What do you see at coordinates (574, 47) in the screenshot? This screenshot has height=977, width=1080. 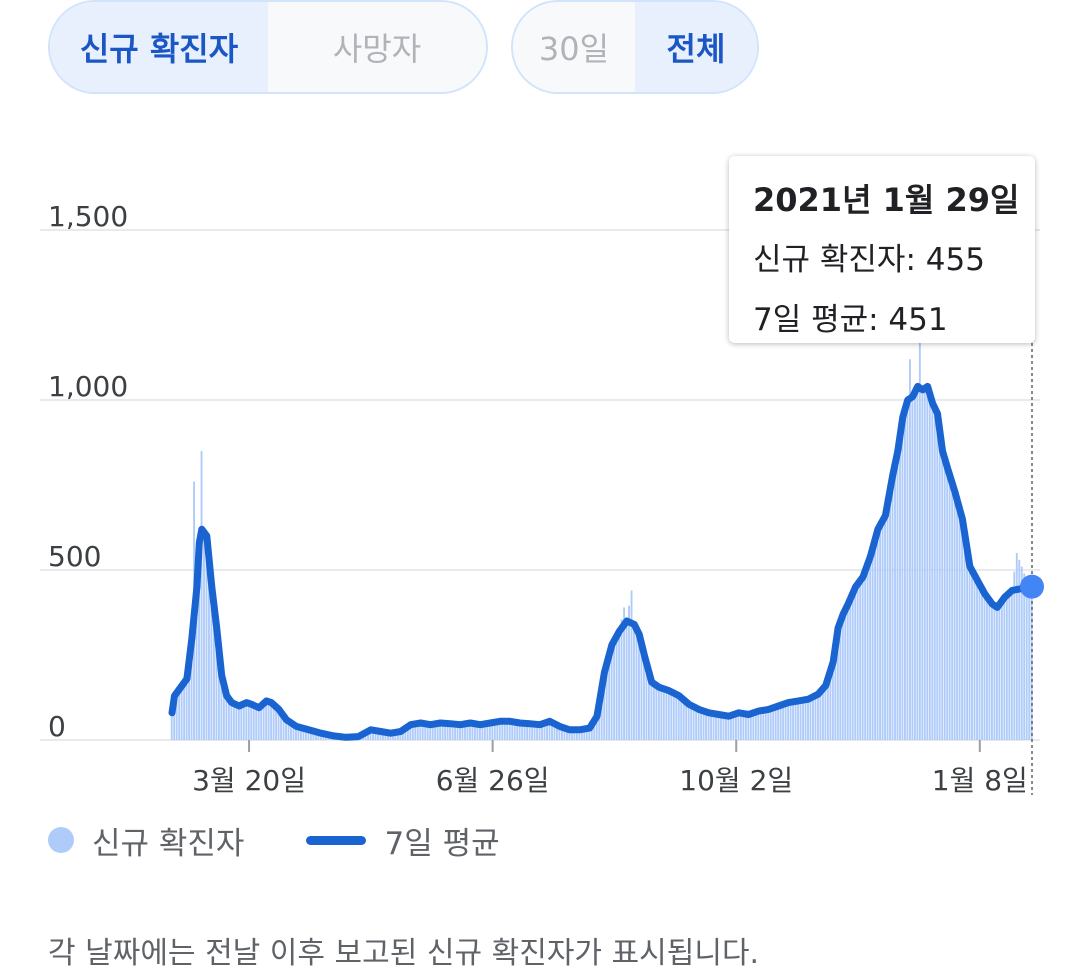 I see `tab-30-days: 30일` at bounding box center [574, 47].